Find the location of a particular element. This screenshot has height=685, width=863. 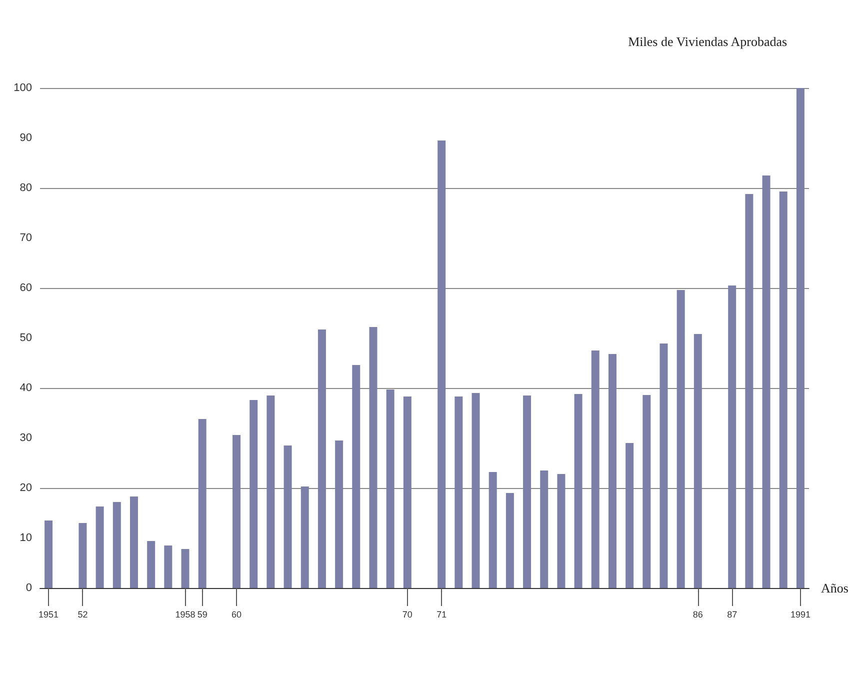

y-axis-title: Miles de Viviendas Aprobadas is located at coordinates (708, 41).